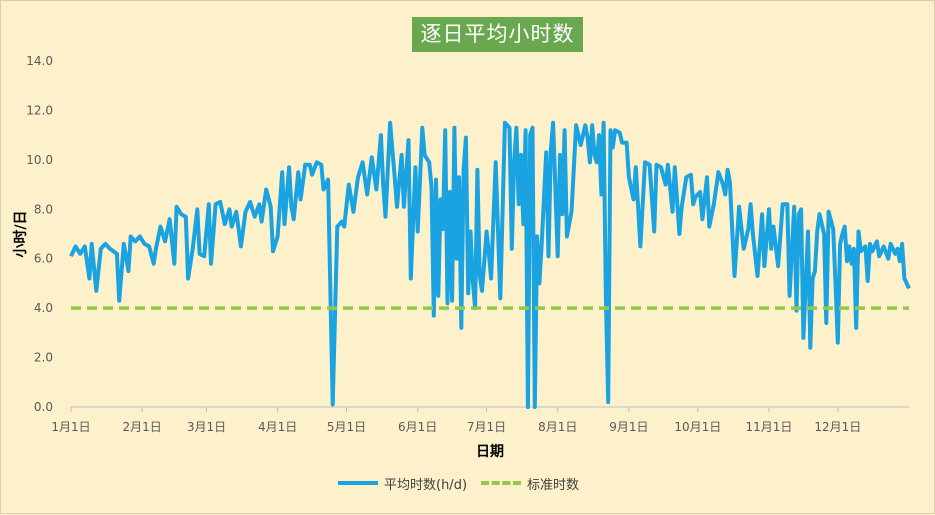  What do you see at coordinates (768, 427) in the screenshot?
I see `x-tick-label: 11月1日` at bounding box center [768, 427].